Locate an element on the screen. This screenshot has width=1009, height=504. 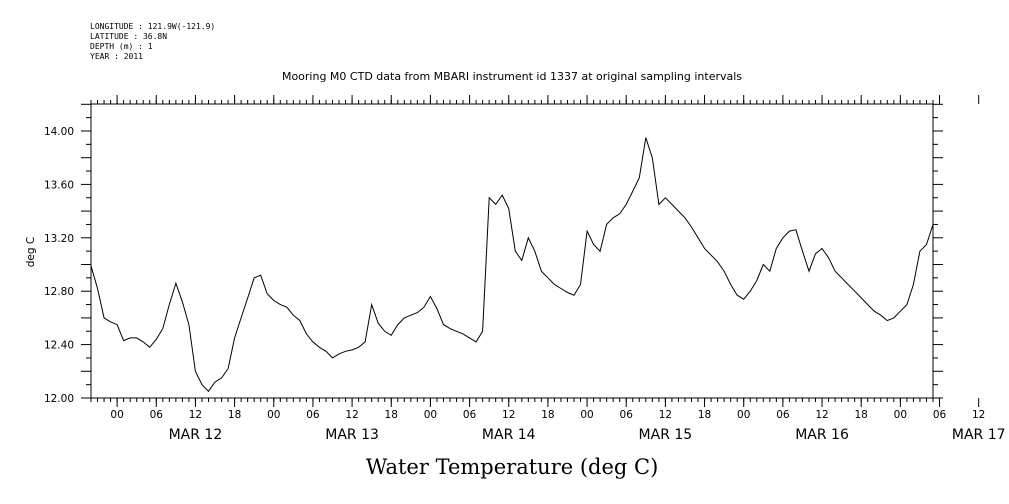
x-axis-title: Water Temperature (deg C) is located at coordinates (512, 467).